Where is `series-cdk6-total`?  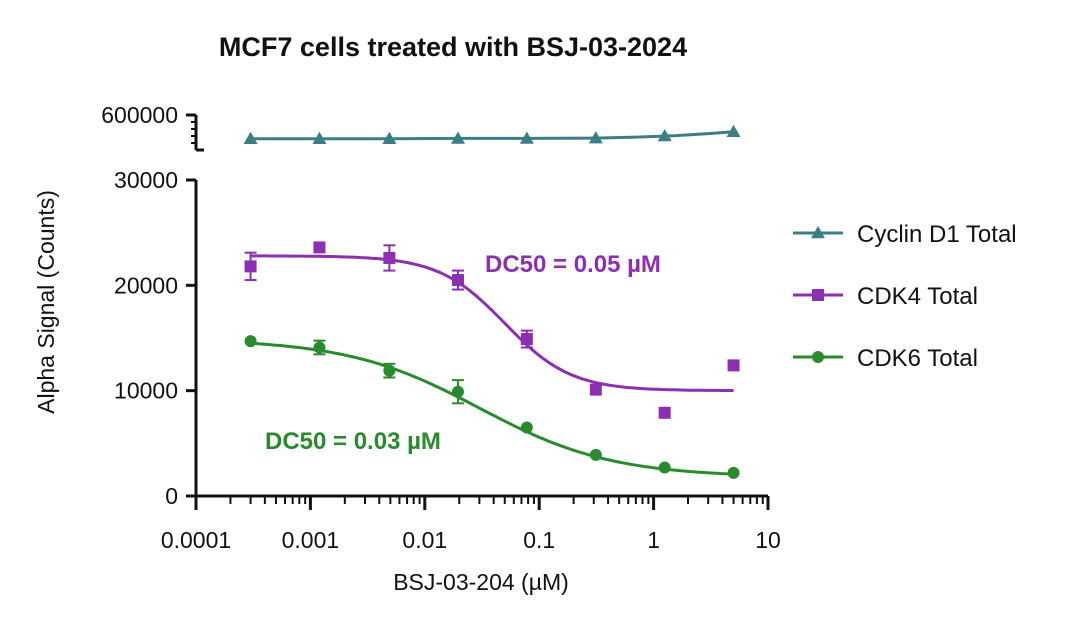 series-cdk6-total is located at coordinates (492, 407).